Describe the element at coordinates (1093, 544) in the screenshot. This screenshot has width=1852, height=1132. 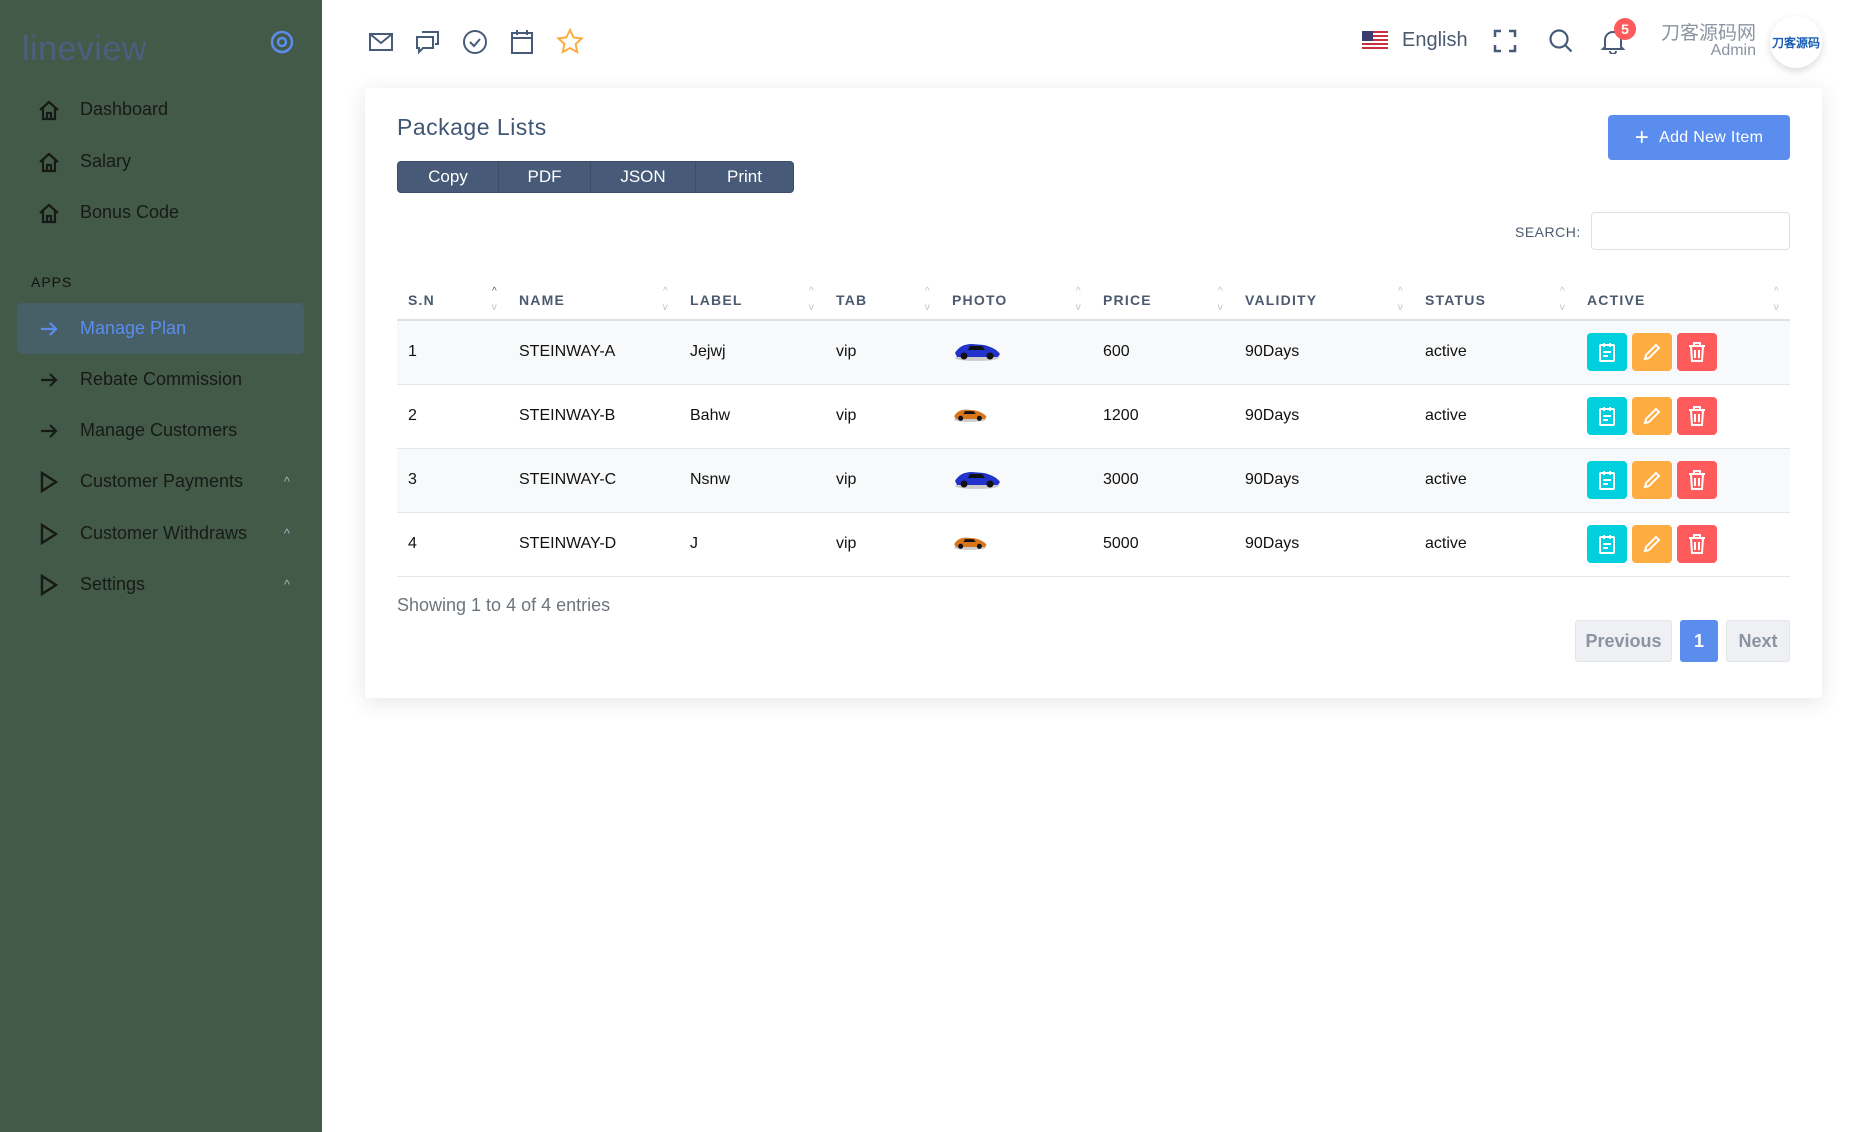
I see `table-row: 4 STEINWAY-D J vip 5000 90Days active` at that location.